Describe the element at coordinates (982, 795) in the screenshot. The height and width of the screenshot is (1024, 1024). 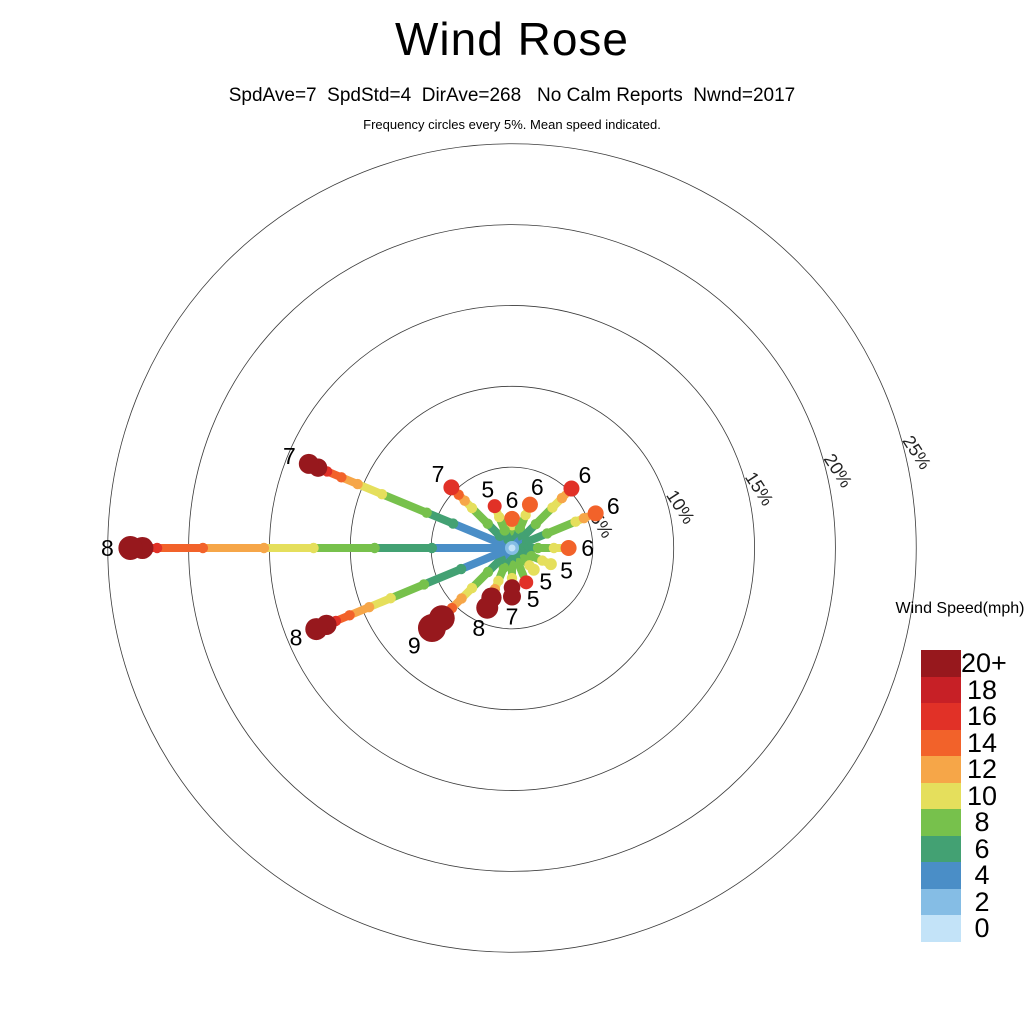
I see `legend-value-label: 10` at that location.